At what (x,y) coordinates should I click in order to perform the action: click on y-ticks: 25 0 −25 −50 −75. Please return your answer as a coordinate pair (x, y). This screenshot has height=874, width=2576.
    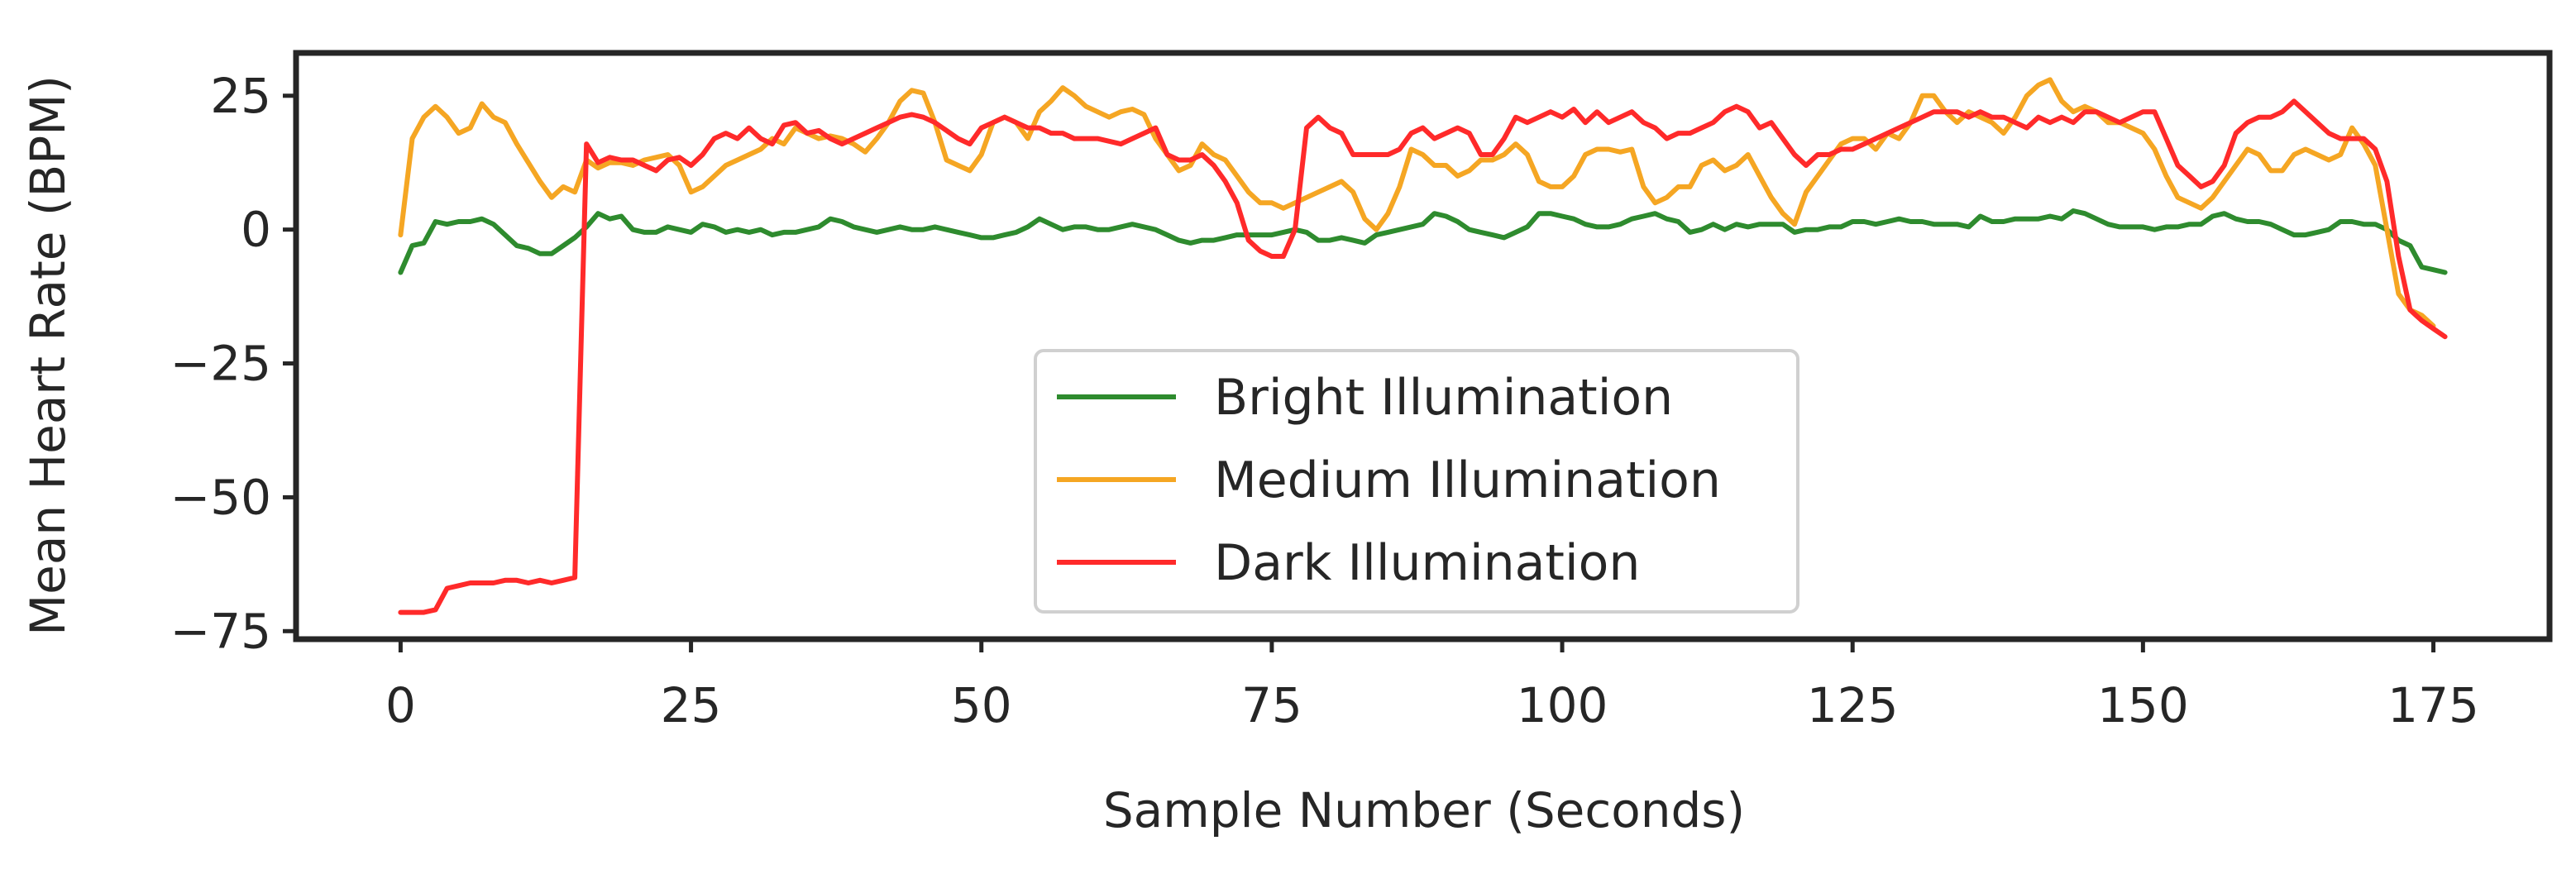
    Looking at the image, I should click on (233, 363).